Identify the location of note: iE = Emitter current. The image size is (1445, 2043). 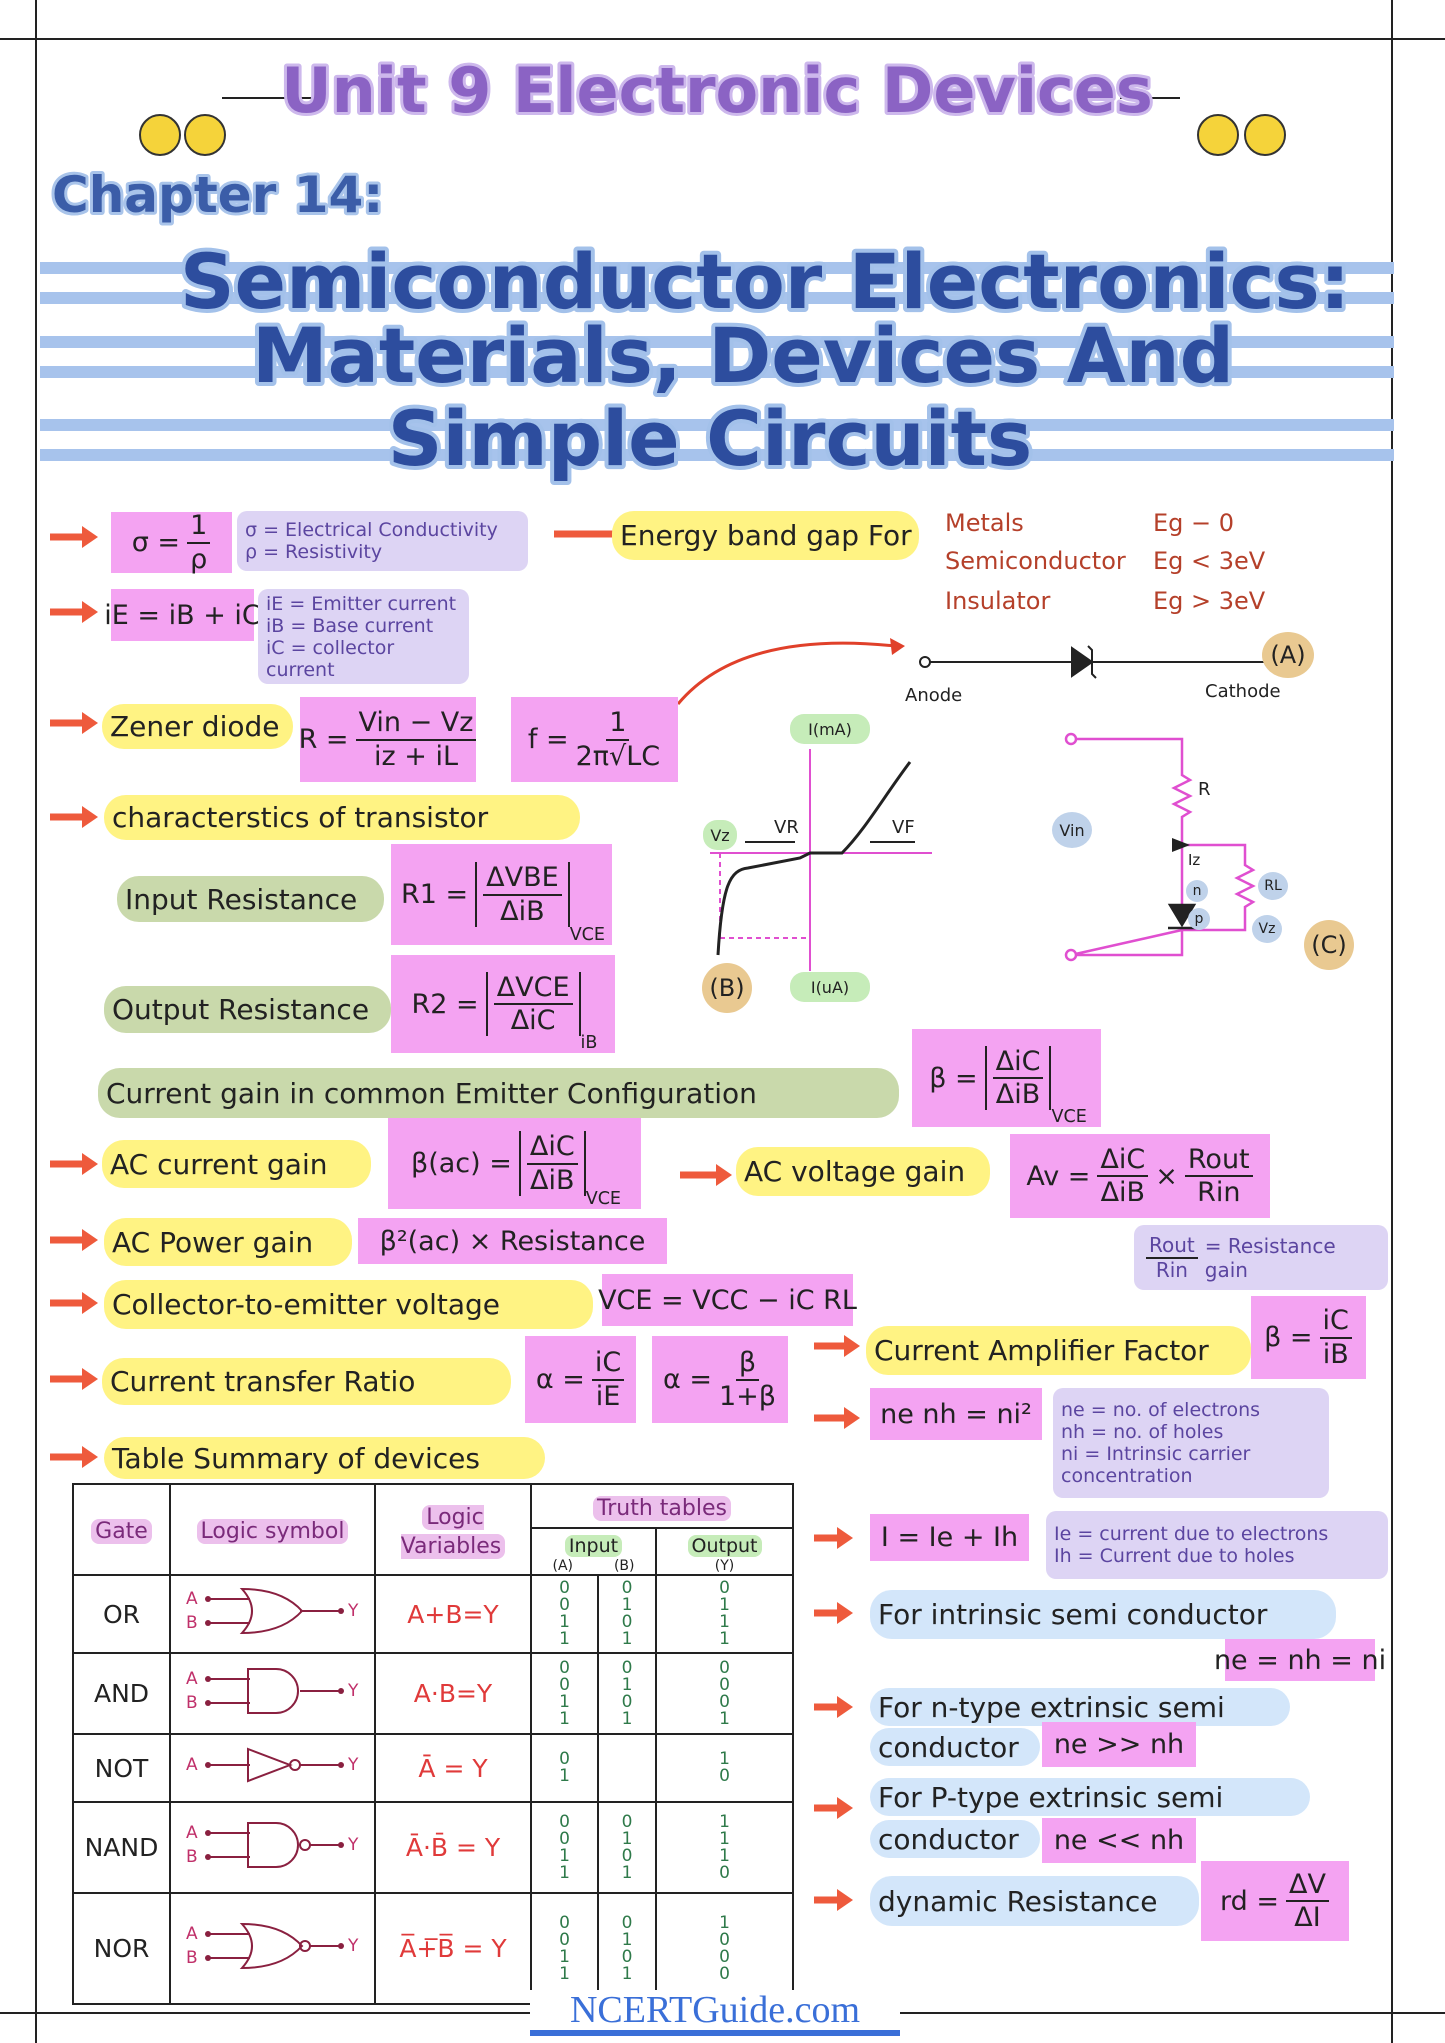
(361, 603).